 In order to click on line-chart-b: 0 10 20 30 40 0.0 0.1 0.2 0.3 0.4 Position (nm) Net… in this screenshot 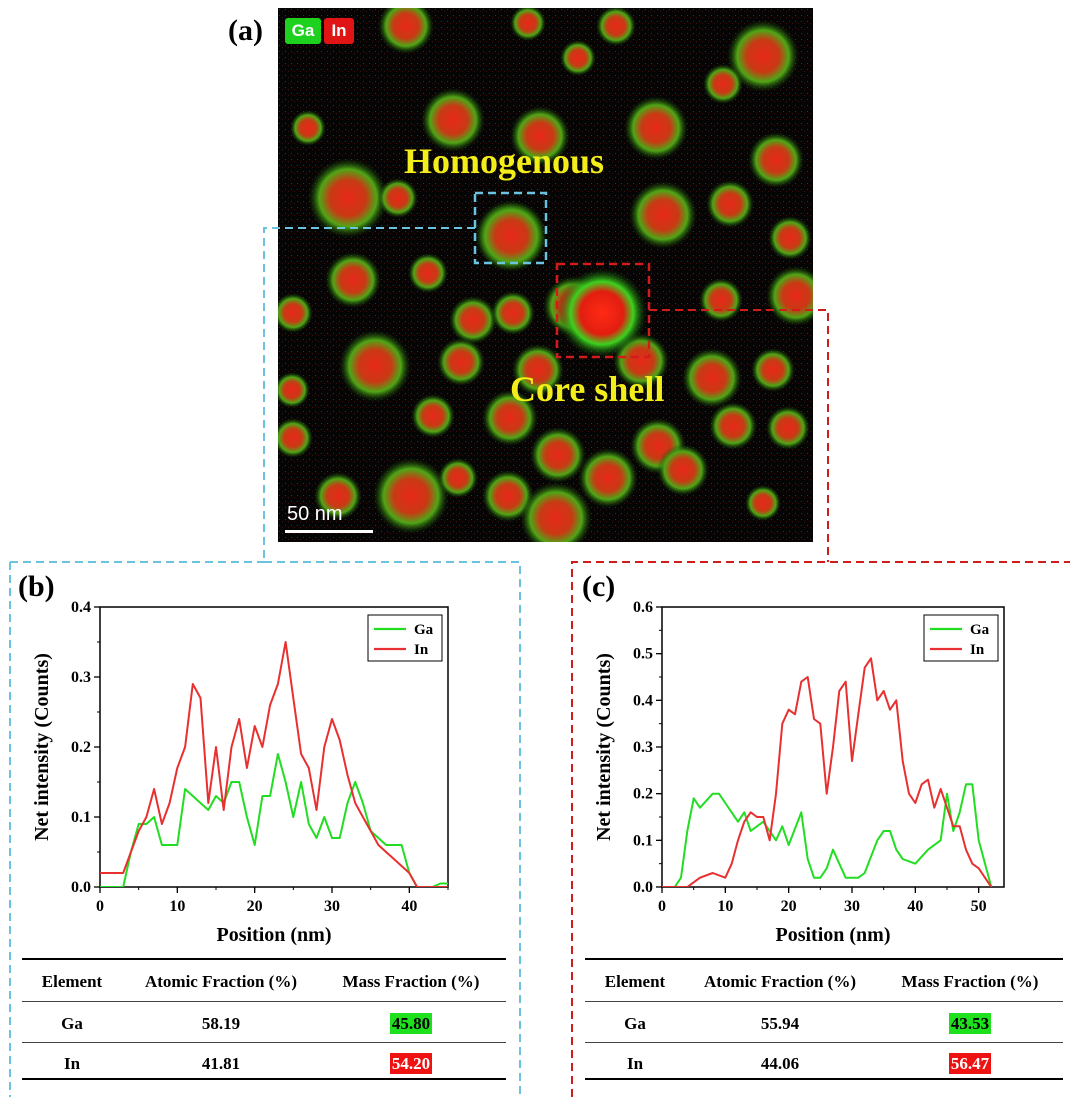, I will do `click(240, 772)`.